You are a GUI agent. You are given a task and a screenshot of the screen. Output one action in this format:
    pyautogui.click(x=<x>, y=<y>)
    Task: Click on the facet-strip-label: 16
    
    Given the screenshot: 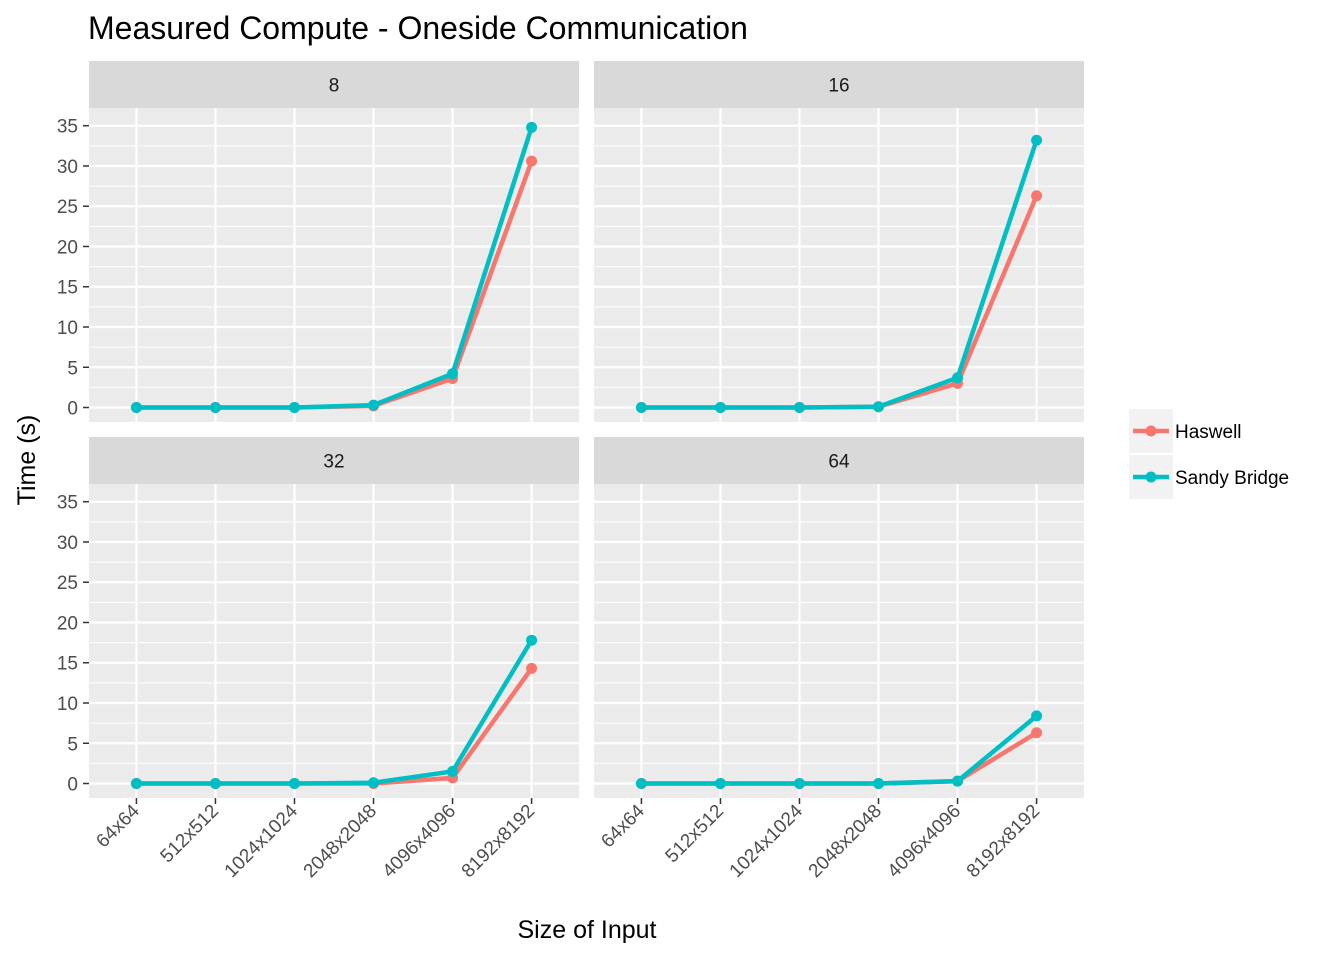 What is the action you would take?
    pyautogui.click(x=838, y=86)
    